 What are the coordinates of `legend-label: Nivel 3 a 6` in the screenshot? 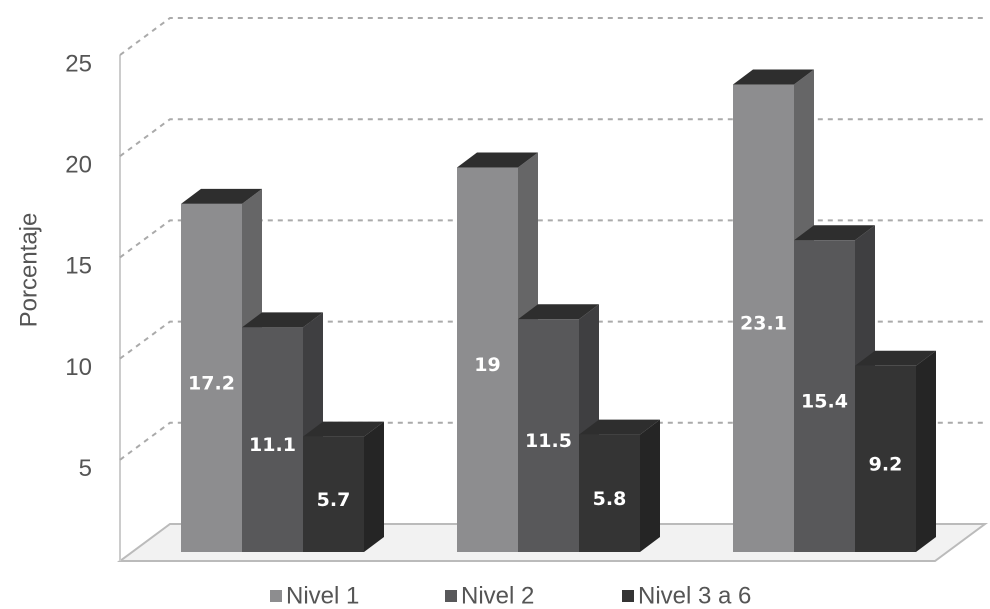 It's located at (694, 595).